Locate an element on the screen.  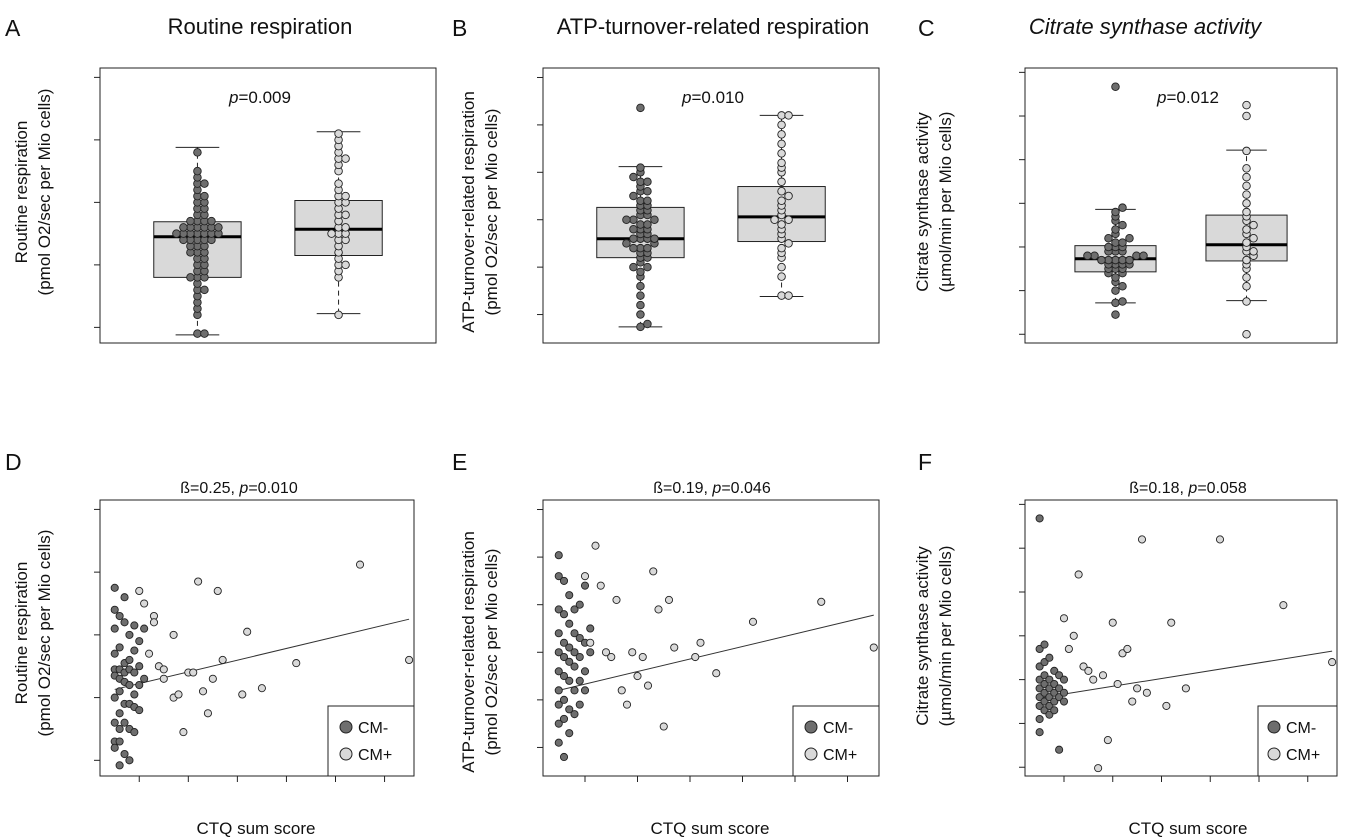
panel-a-annotation: p=0.009 is located at coordinates (259, 97).